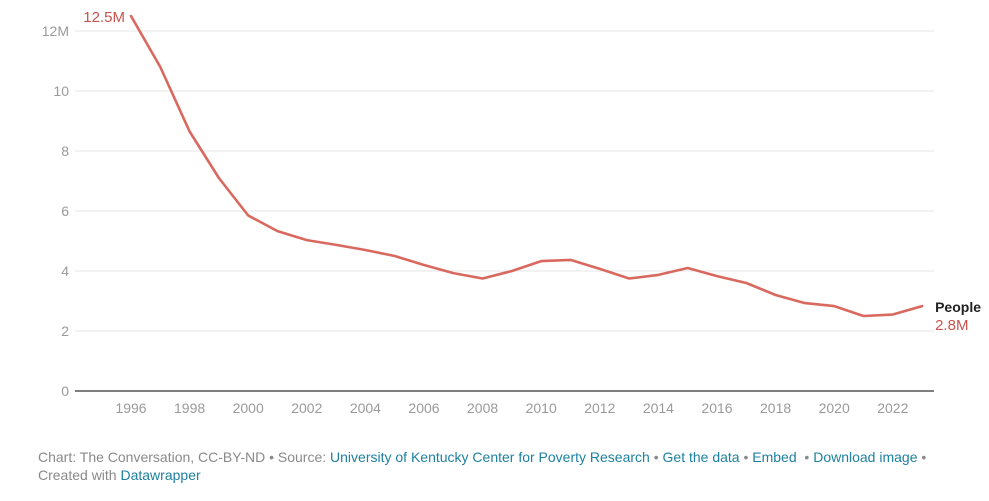 This screenshot has height=501, width=989. I want to click on x-tick-label: 2018, so click(775, 408).